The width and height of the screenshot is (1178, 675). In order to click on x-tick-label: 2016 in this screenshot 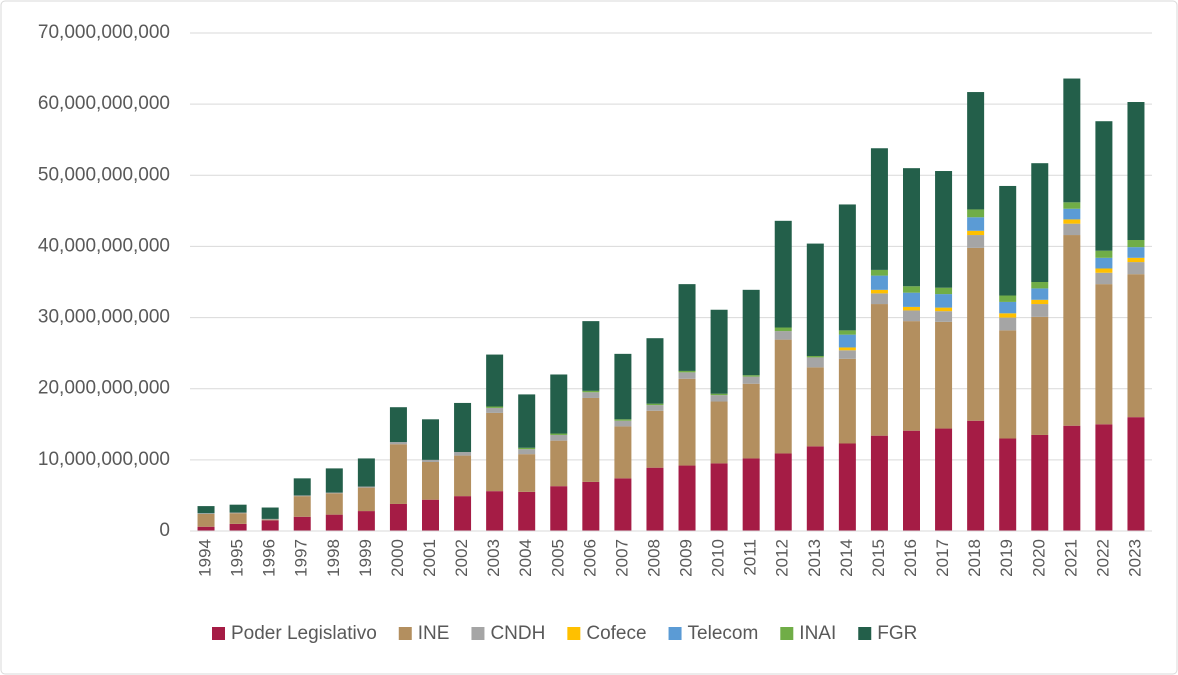, I will do `click(910, 558)`.